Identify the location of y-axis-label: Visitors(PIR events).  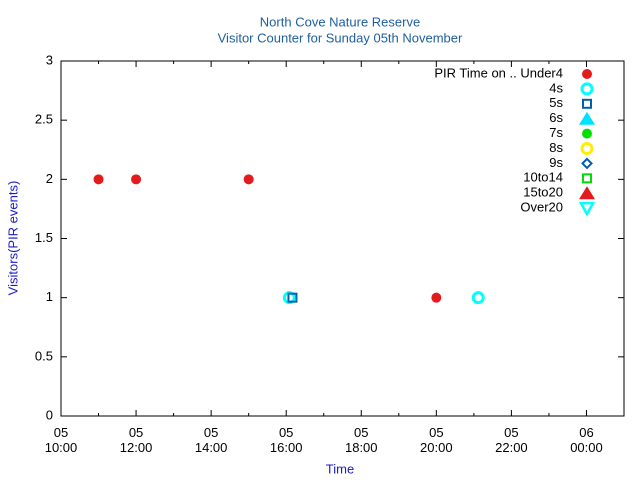
(12, 238).